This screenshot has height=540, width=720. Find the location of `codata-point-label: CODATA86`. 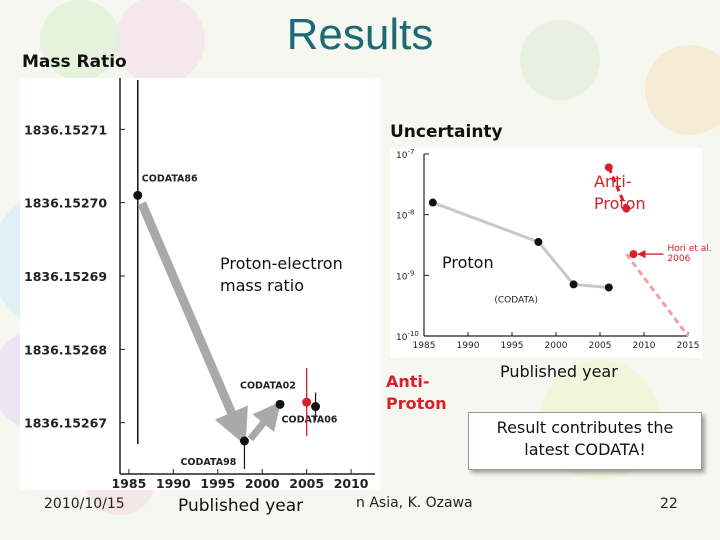

codata-point-label: CODATA86 is located at coordinates (170, 178).